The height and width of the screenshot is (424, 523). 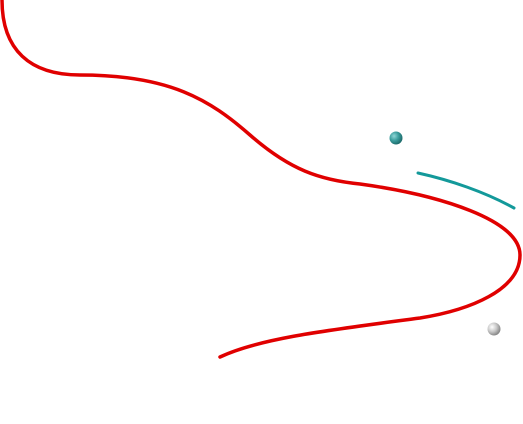 What do you see at coordinates (466, 190) in the screenshot?
I see `teal-trail` at bounding box center [466, 190].